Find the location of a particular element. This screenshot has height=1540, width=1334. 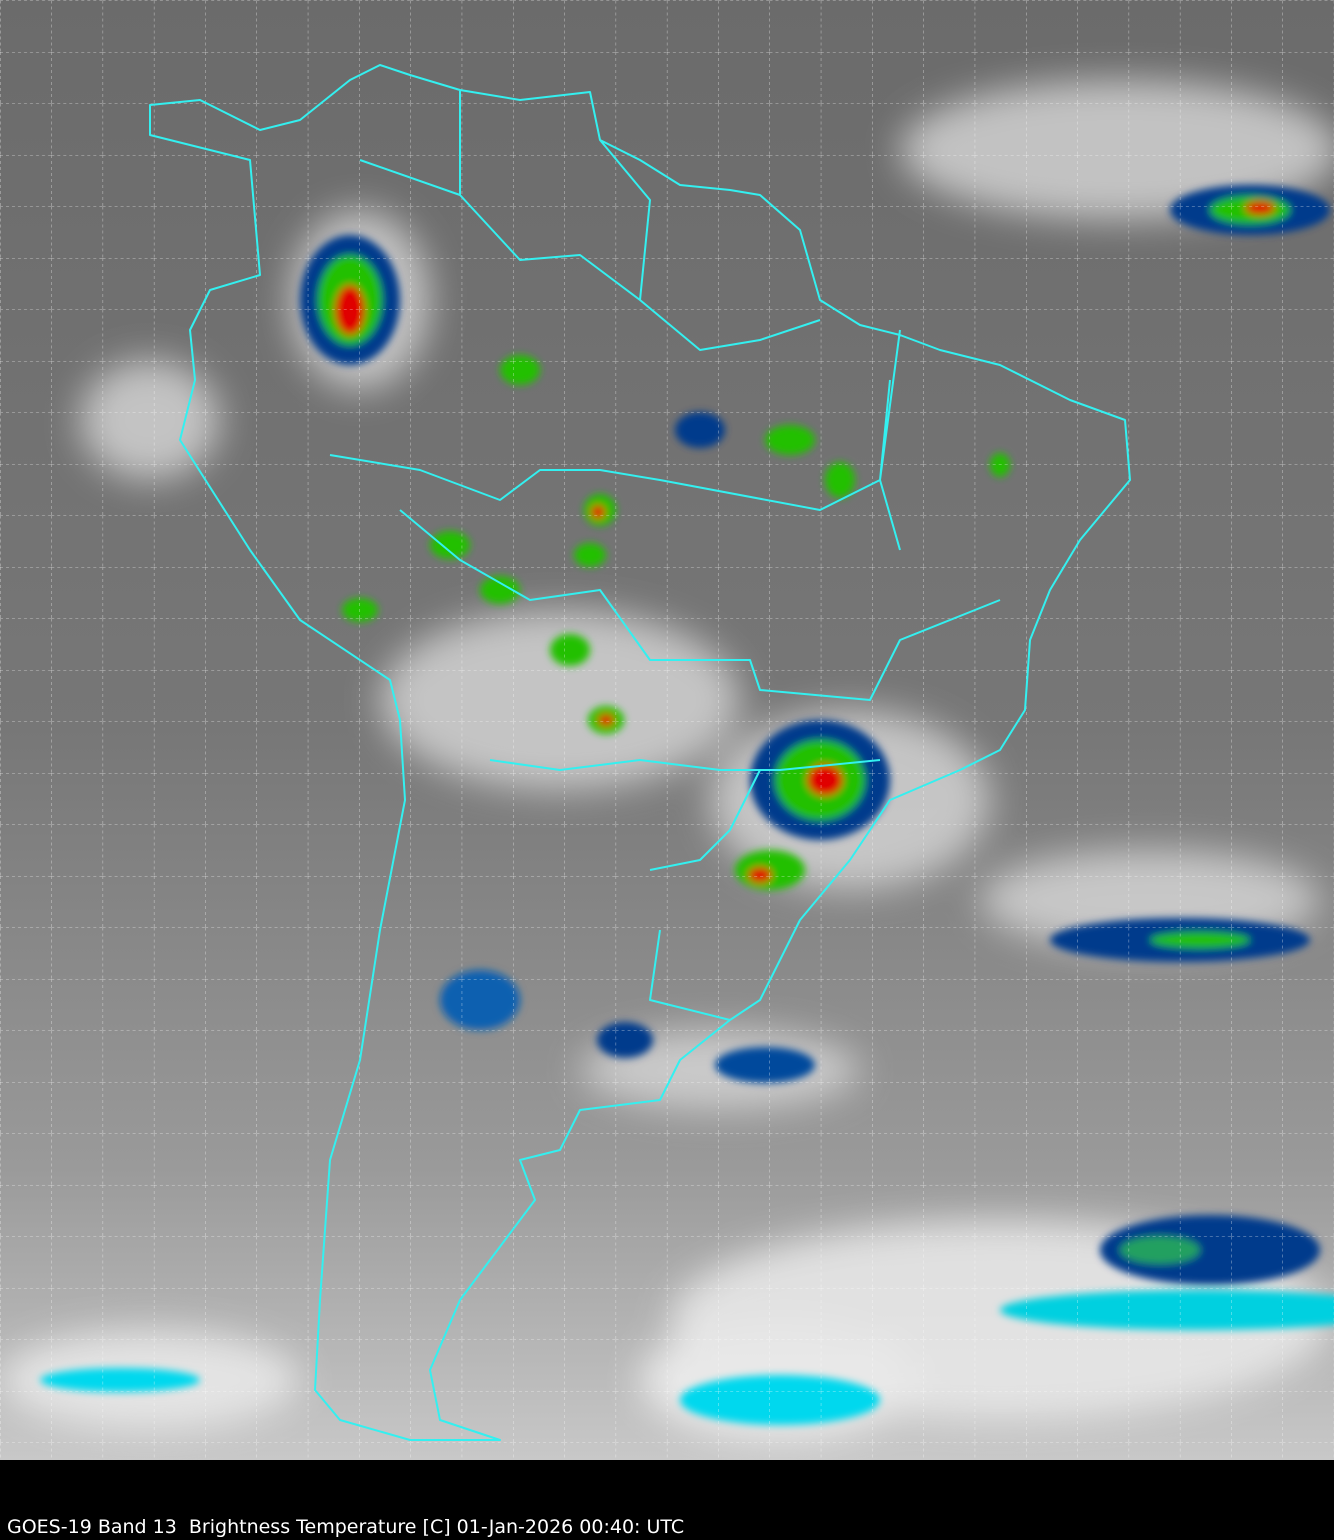

caption-bar is located at coordinates (667, 1500).